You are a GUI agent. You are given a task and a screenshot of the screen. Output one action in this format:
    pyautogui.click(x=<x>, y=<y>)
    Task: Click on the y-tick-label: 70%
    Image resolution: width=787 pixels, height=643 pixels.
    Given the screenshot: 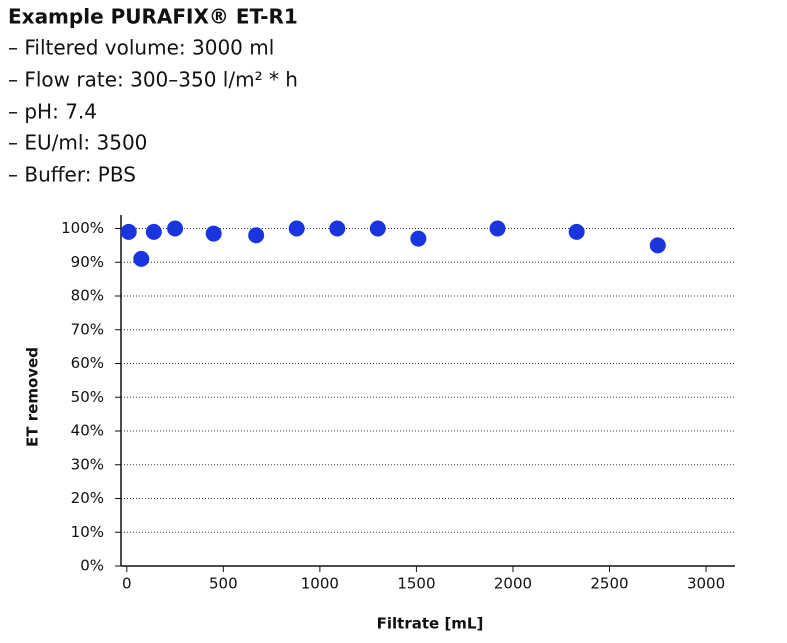 What is the action you would take?
    pyautogui.click(x=87, y=329)
    